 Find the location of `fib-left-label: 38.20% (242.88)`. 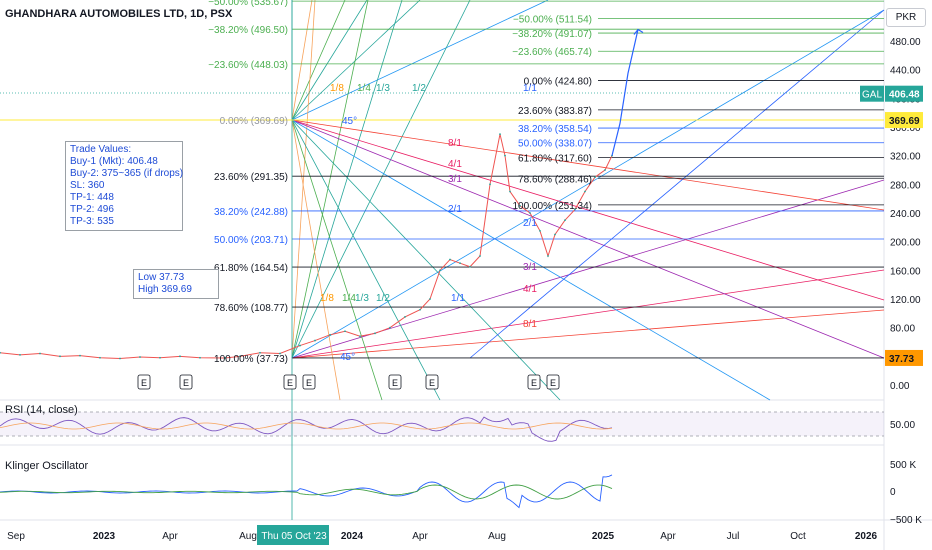

fib-left-label: 38.20% (242.88) is located at coordinates (251, 212).